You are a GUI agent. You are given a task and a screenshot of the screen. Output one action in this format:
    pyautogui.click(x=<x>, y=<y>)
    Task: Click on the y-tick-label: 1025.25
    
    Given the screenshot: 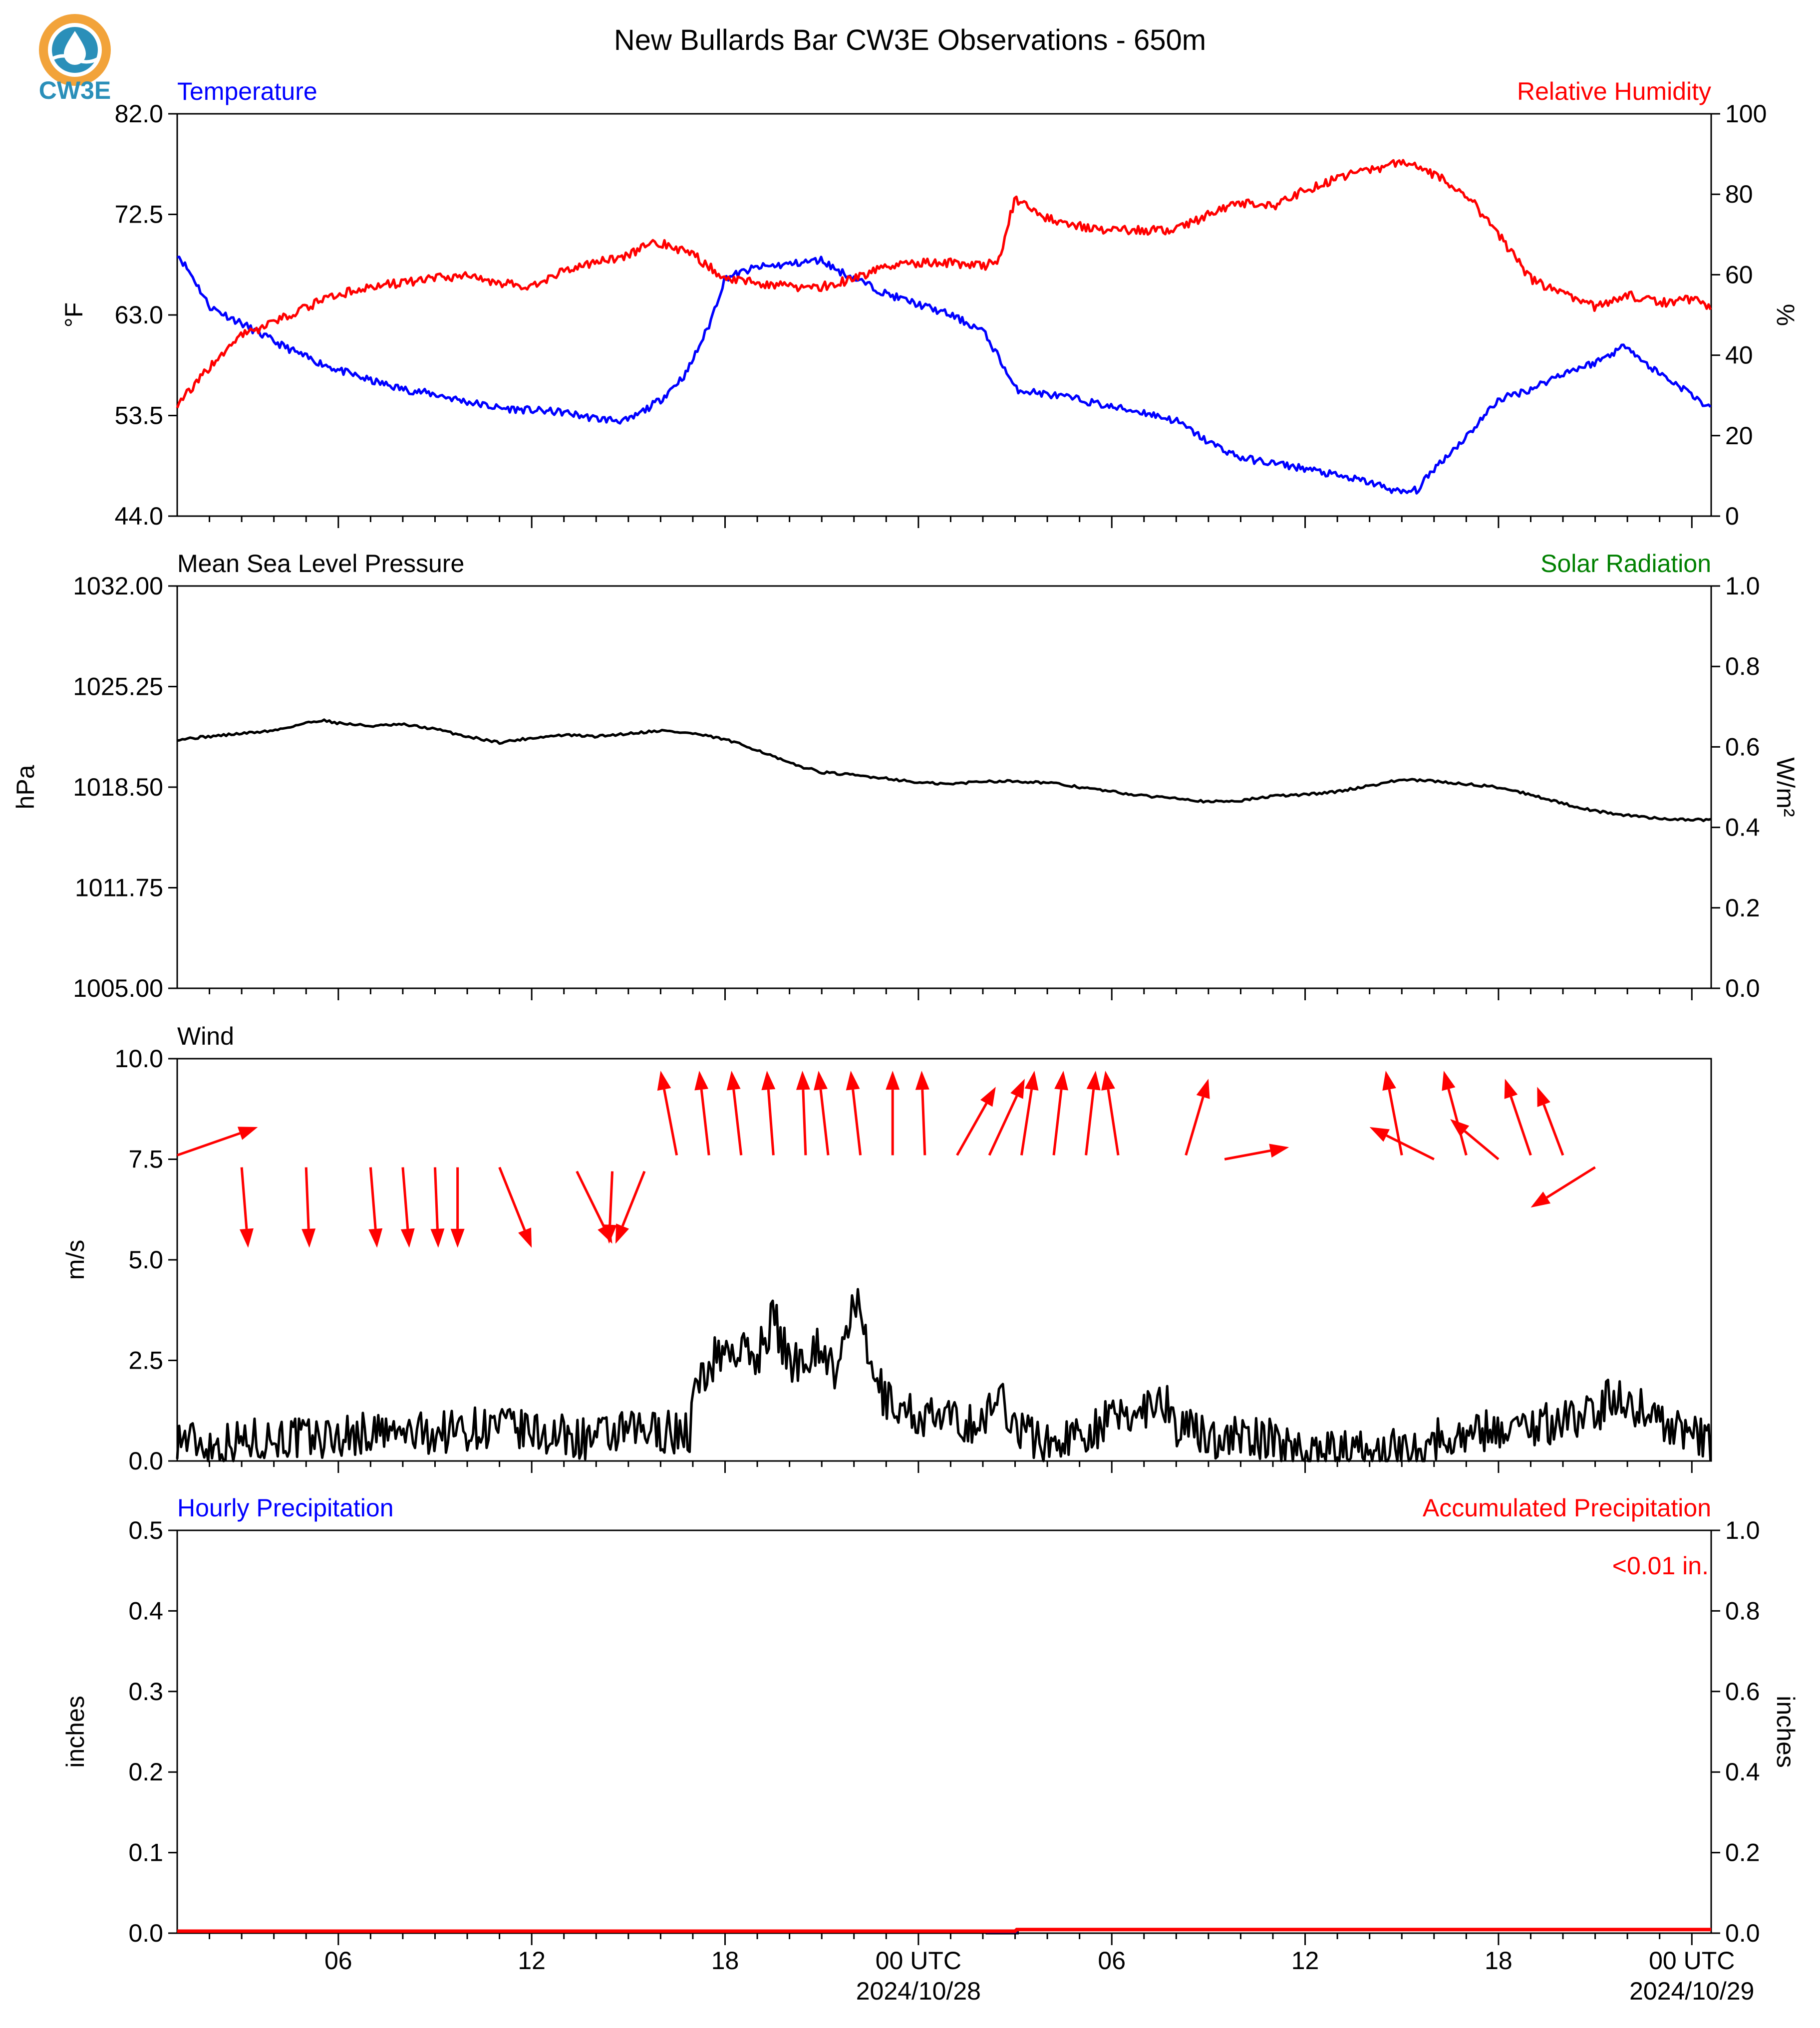 What is the action you would take?
    pyautogui.click(x=118, y=687)
    